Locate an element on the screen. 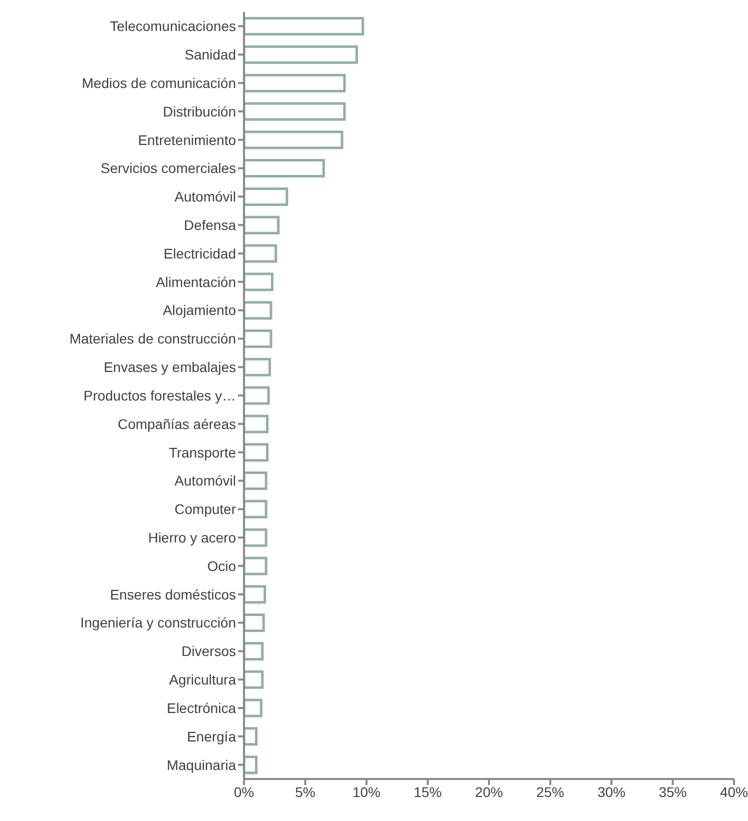 This screenshot has width=748, height=821. x-tick-label: 30% is located at coordinates (611, 792).